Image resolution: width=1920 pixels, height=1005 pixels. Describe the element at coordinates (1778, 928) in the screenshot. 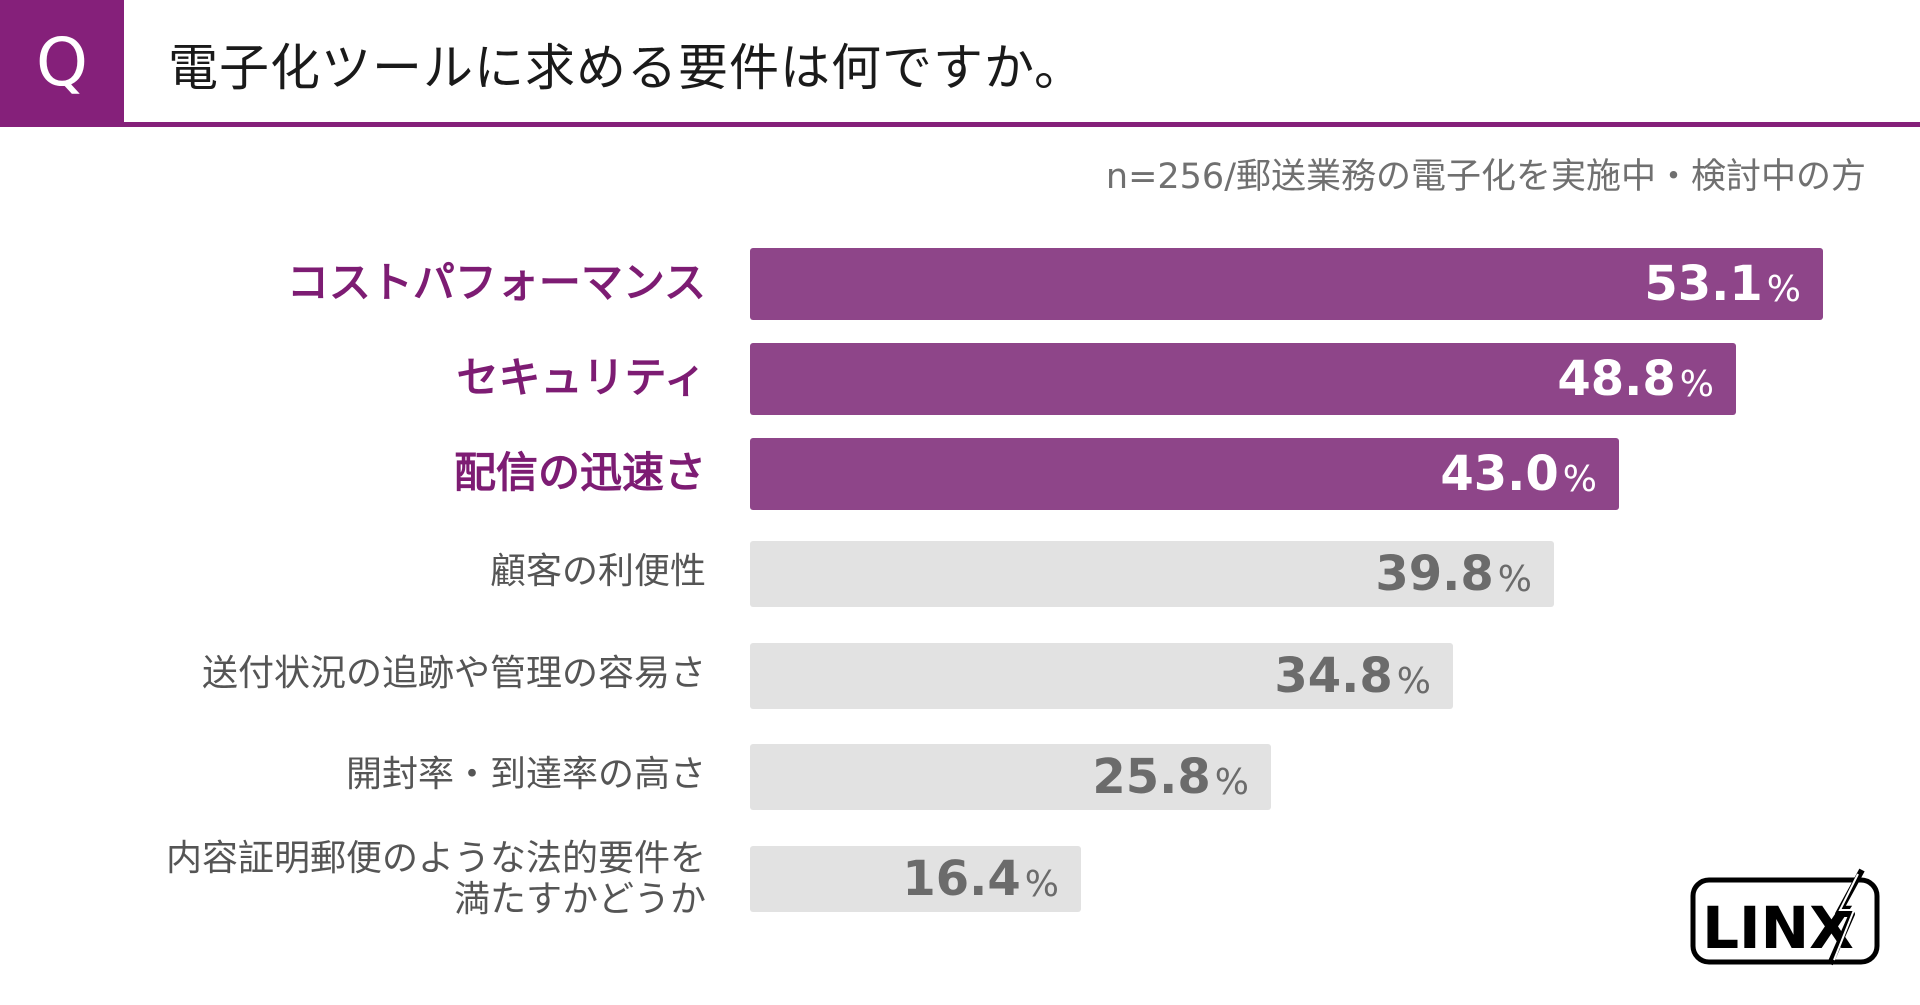

I see `logo-text: LINX` at that location.